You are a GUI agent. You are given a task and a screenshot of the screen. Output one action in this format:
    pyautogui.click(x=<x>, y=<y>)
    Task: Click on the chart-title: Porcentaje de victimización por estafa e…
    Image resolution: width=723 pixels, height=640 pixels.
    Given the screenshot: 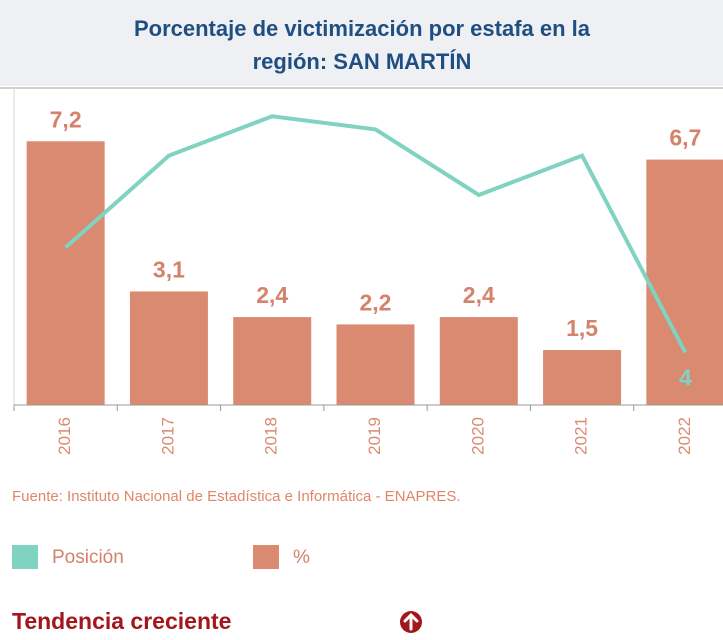 What is the action you would take?
    pyautogui.click(x=362, y=28)
    